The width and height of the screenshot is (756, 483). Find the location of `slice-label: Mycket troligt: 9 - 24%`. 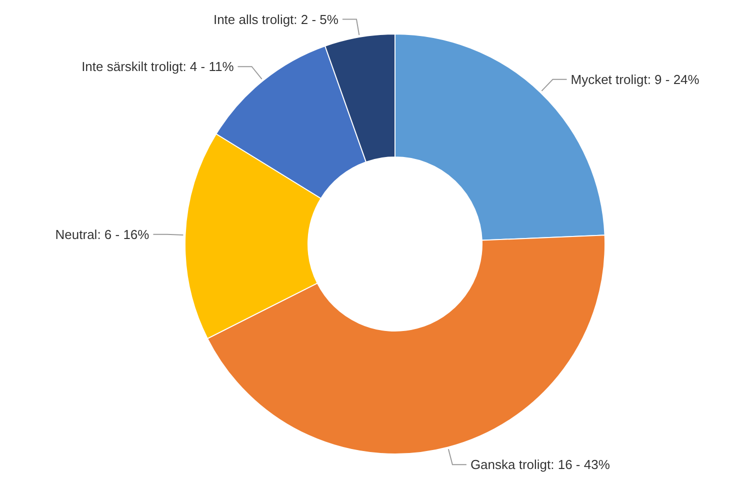

slice-label: Mycket troligt: 9 - 24% is located at coordinates (635, 79).